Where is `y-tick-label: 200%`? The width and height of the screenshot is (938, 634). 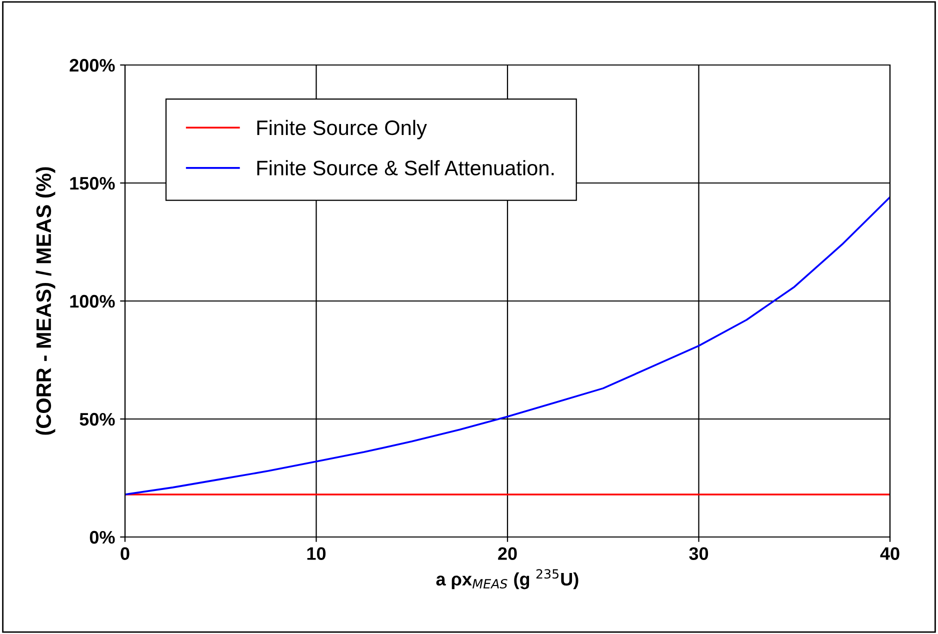
y-tick-label: 200% is located at coordinates (92, 65).